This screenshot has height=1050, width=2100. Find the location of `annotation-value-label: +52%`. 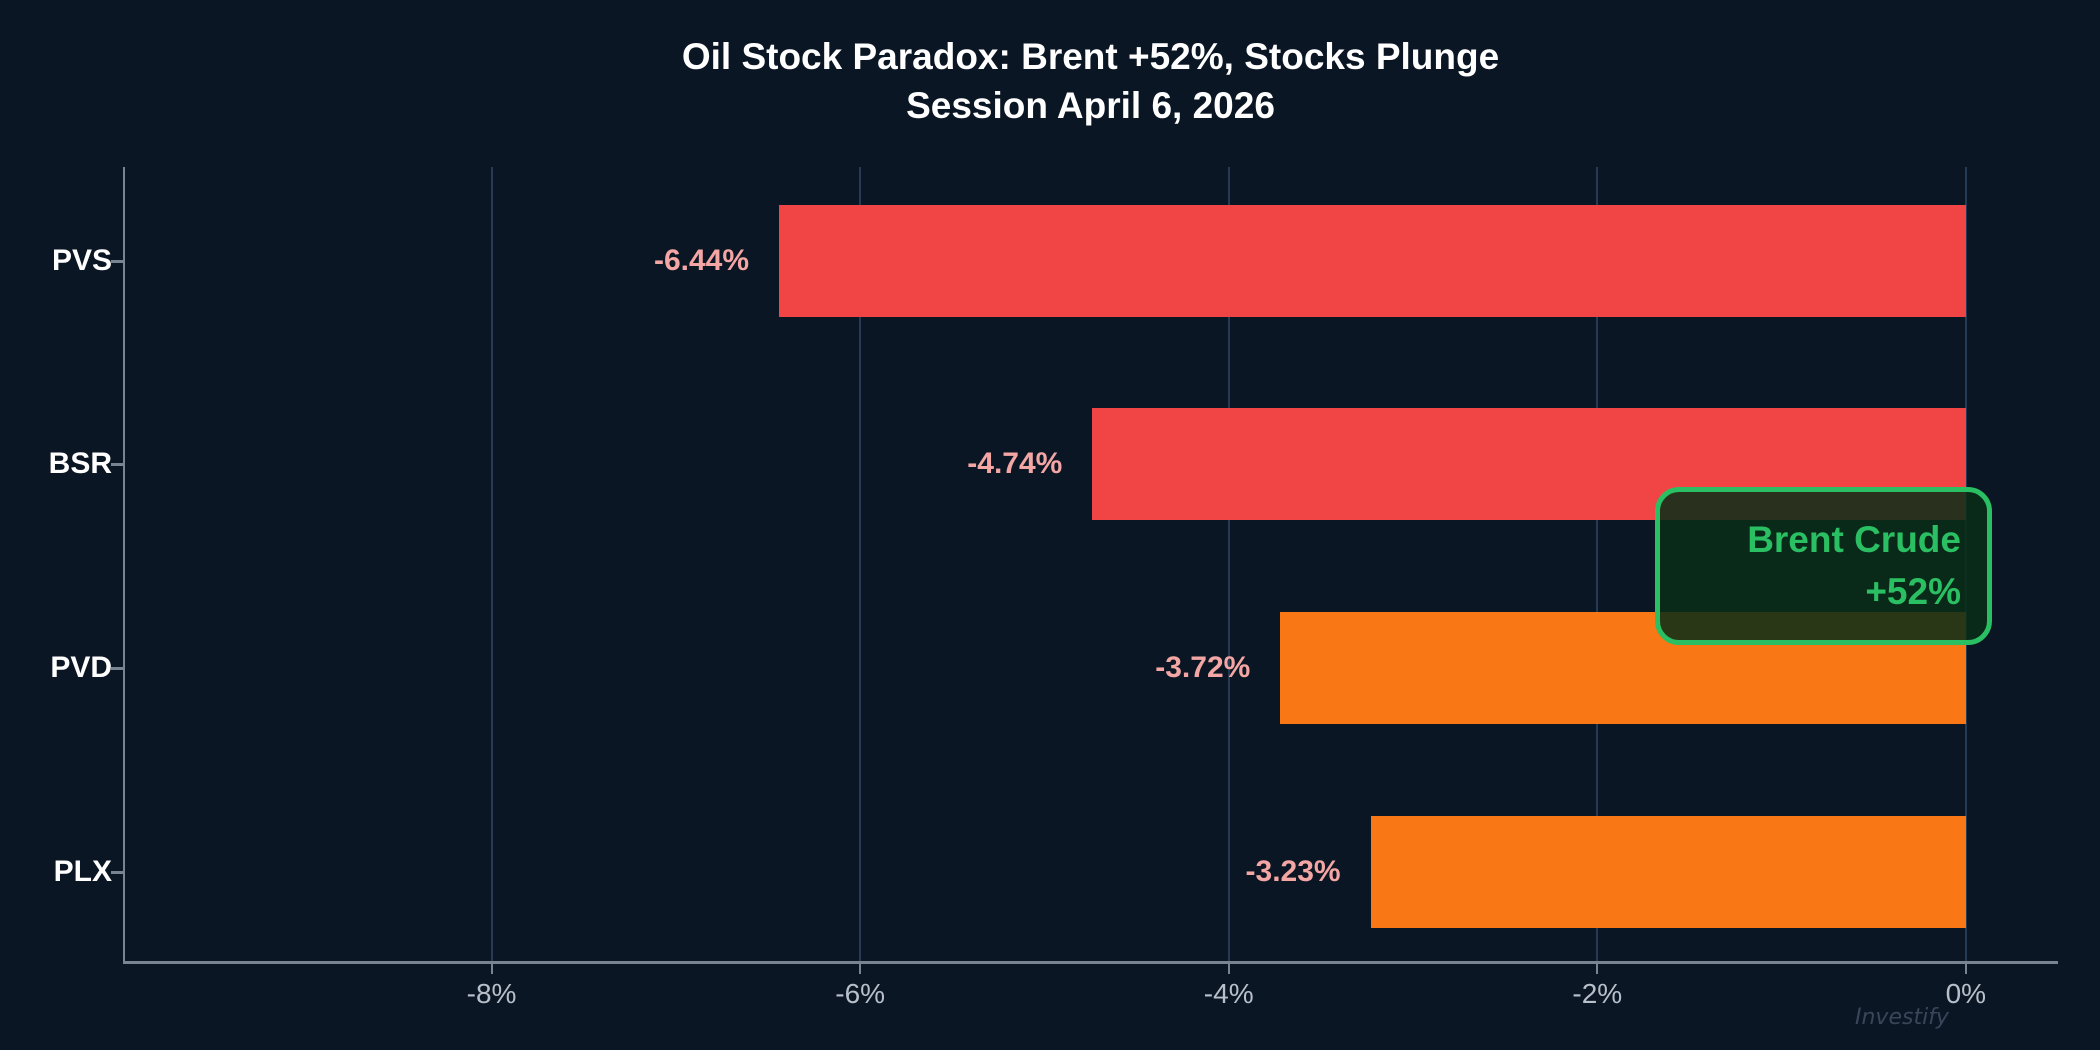

annotation-value-label: +52% is located at coordinates (1913, 591).